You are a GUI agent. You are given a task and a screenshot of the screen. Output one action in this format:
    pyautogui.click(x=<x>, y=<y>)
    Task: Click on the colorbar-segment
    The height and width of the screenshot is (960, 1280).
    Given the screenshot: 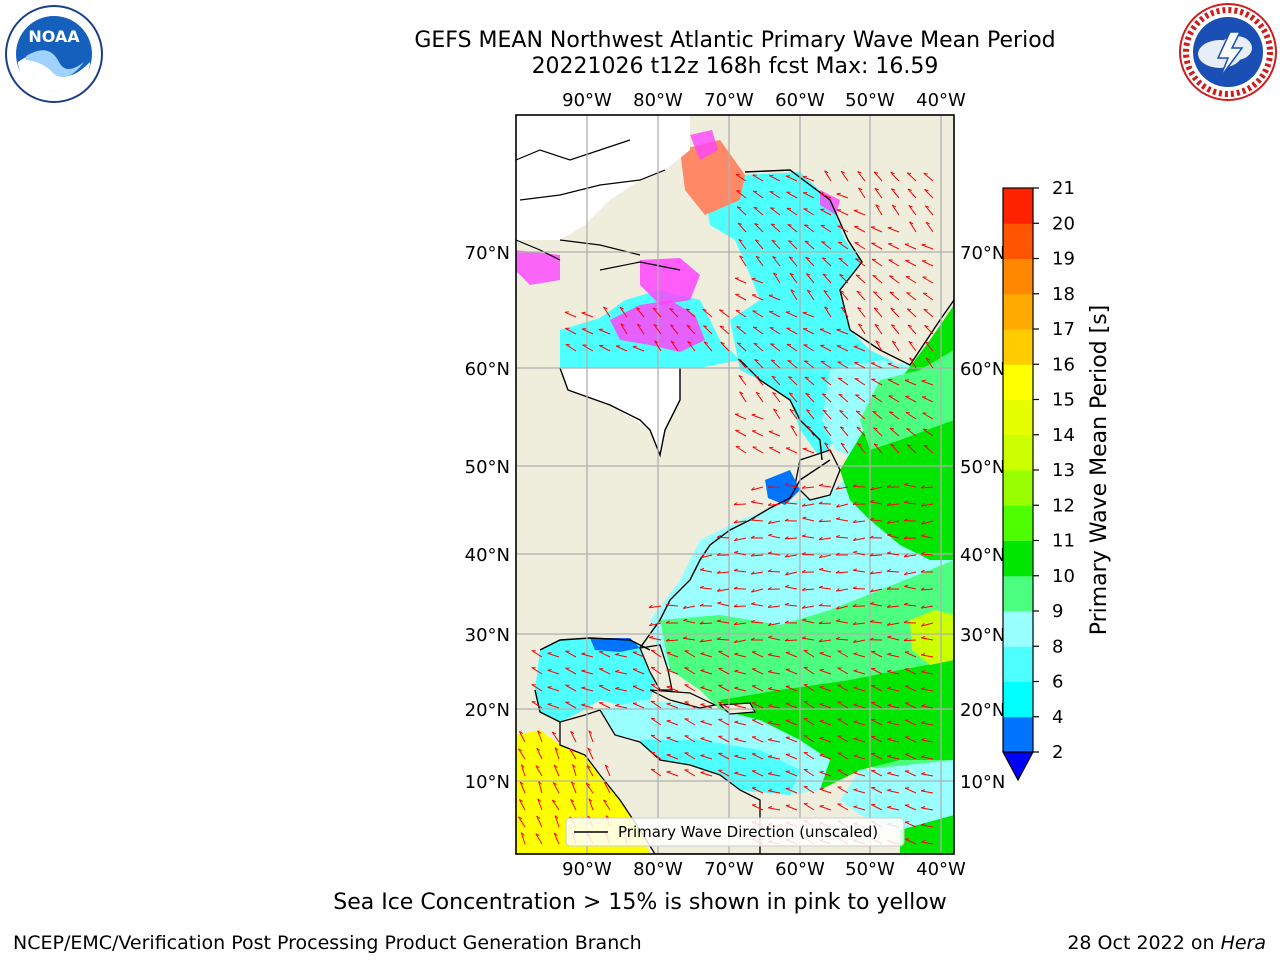 What is the action you would take?
    pyautogui.click(x=1018, y=241)
    